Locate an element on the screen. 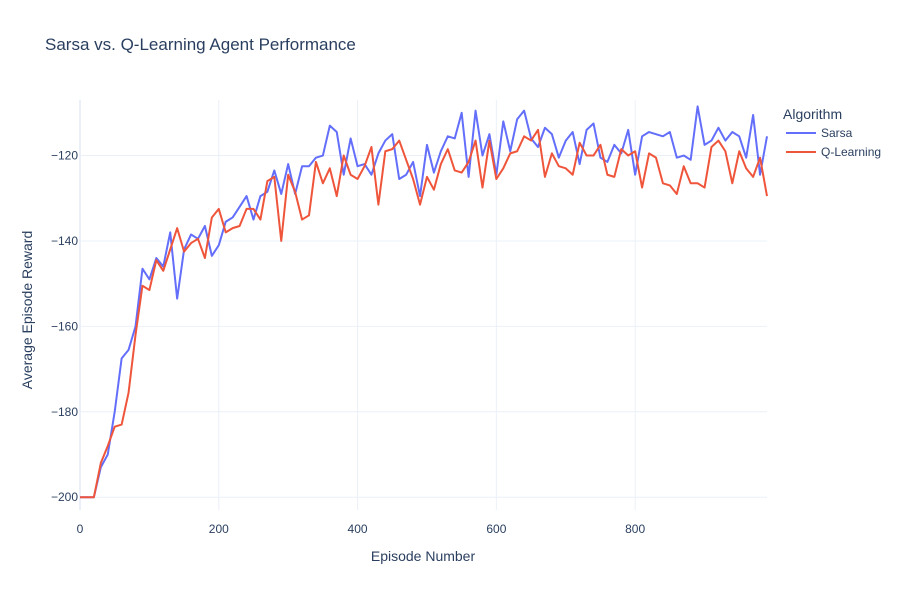  x-tick-label: 600 is located at coordinates (496, 529).